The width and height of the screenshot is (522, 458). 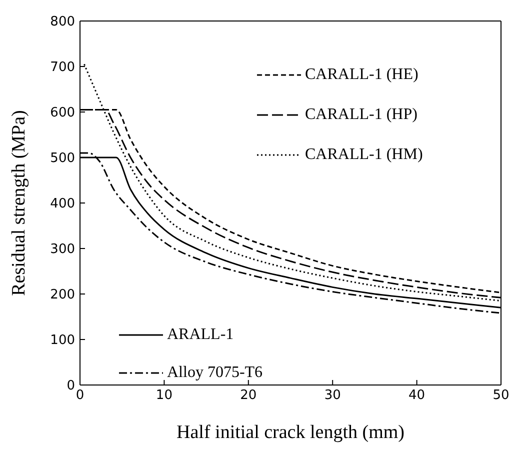 I want to click on y-tick-label: 200, so click(x=62, y=295).